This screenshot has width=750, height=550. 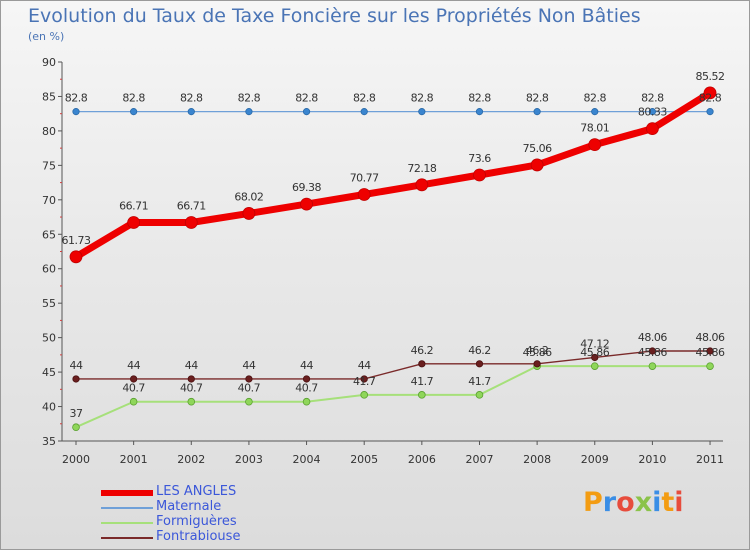 I want to click on legend-label: Maternale, so click(x=189, y=506).